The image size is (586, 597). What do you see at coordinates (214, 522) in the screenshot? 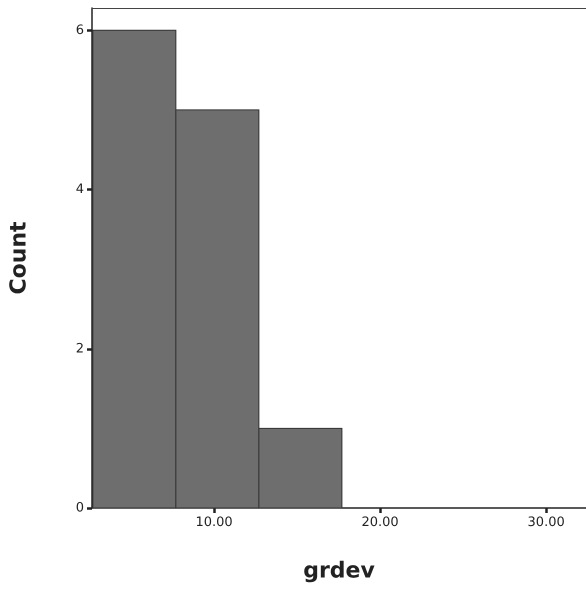
I see `x-tick-label: 10.00` at bounding box center [214, 522].